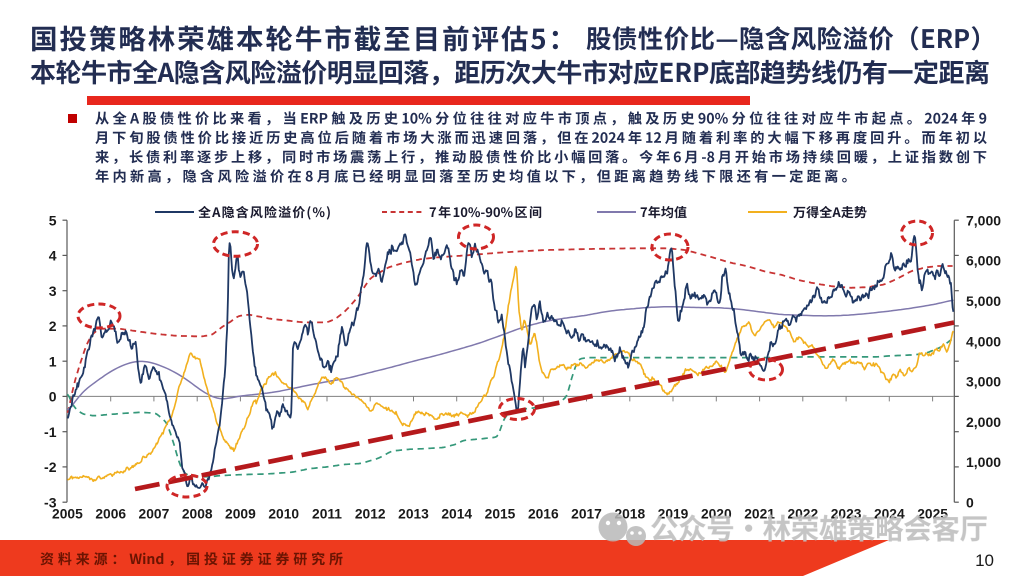 Image resolution: width=1024 pixels, height=576 pixels. Describe the element at coordinates (370, 514) in the screenshot. I see `svg-text: 2012` at that location.